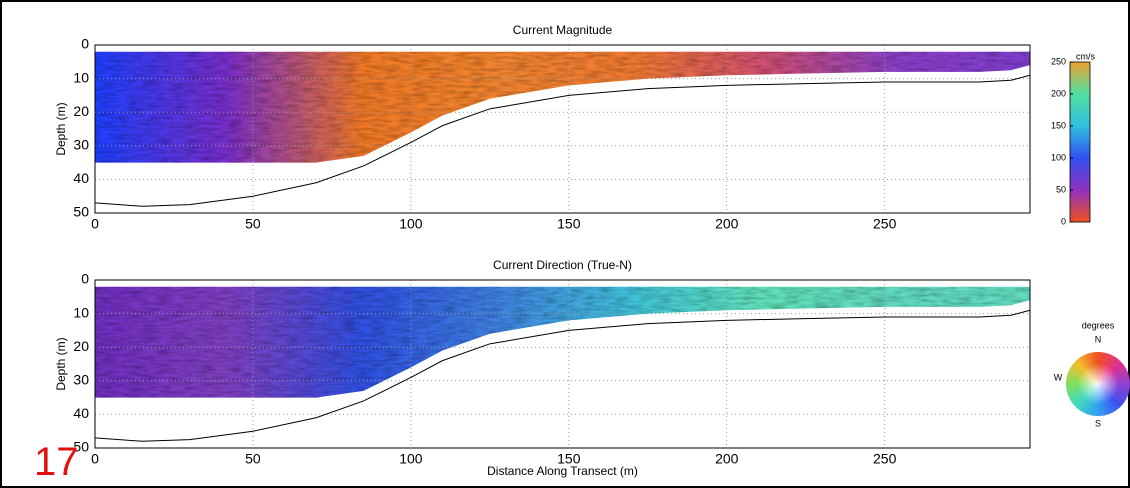 This screenshot has height=488, width=1130. What do you see at coordinates (1058, 377) in the screenshot?
I see `wheel-west: W` at bounding box center [1058, 377].